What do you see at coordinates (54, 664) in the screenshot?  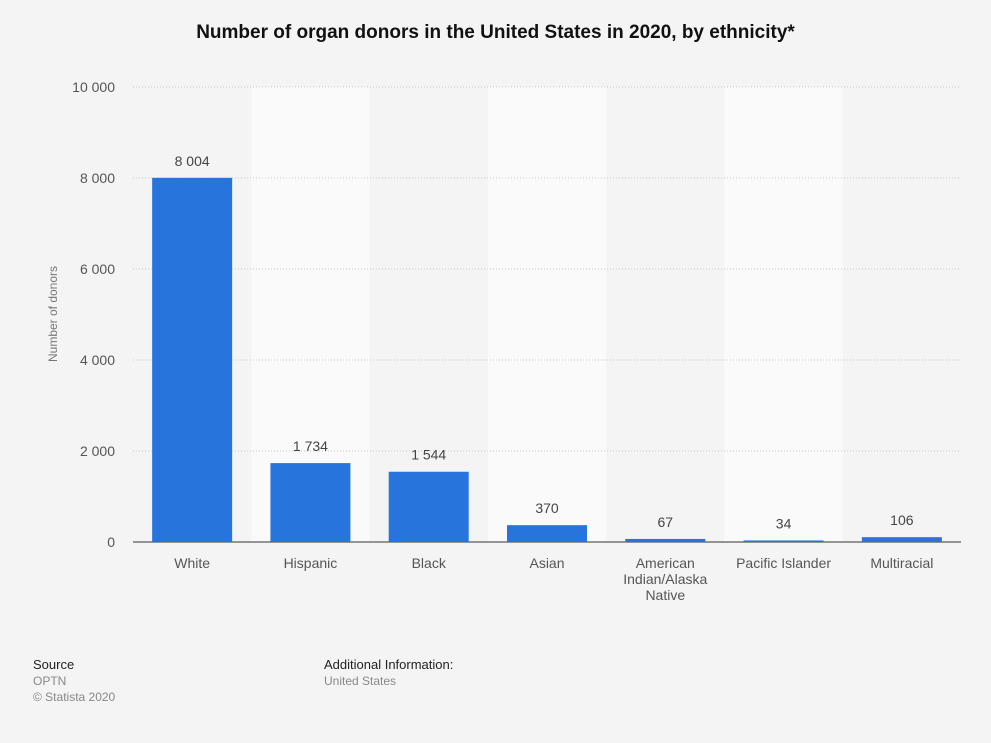 I see `source-heading: Source` at bounding box center [54, 664].